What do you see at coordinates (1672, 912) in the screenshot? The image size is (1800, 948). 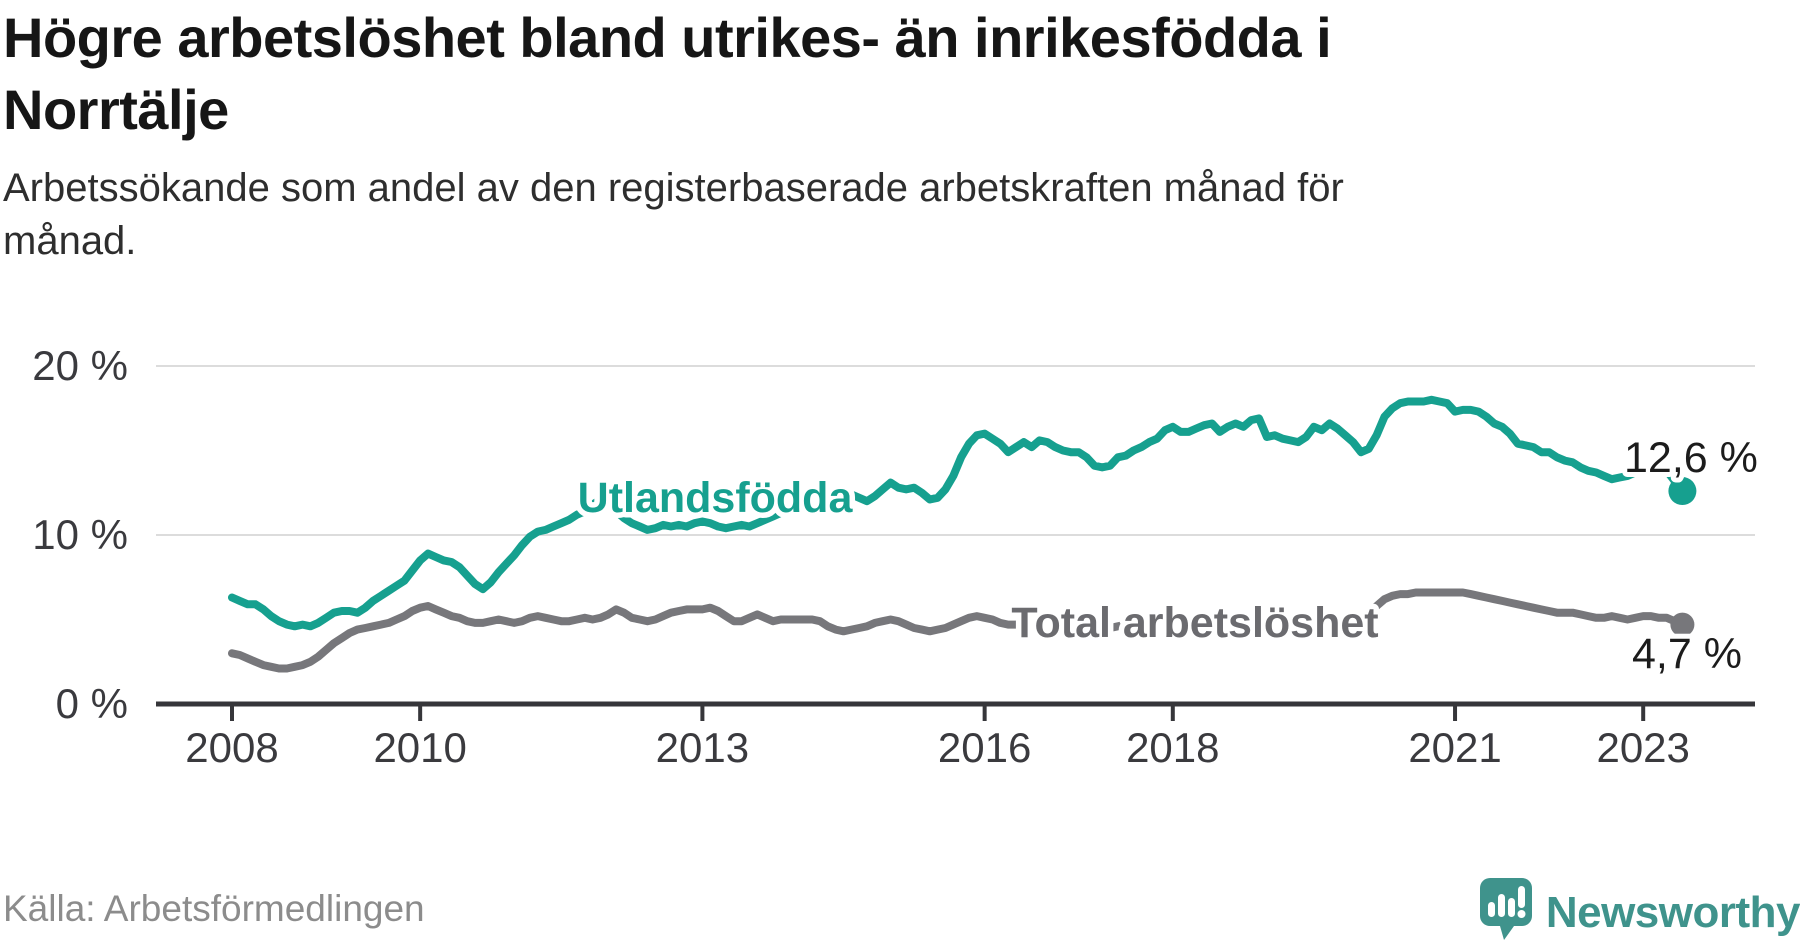 I see `brand-name: Newsworthy` at bounding box center [1672, 912].